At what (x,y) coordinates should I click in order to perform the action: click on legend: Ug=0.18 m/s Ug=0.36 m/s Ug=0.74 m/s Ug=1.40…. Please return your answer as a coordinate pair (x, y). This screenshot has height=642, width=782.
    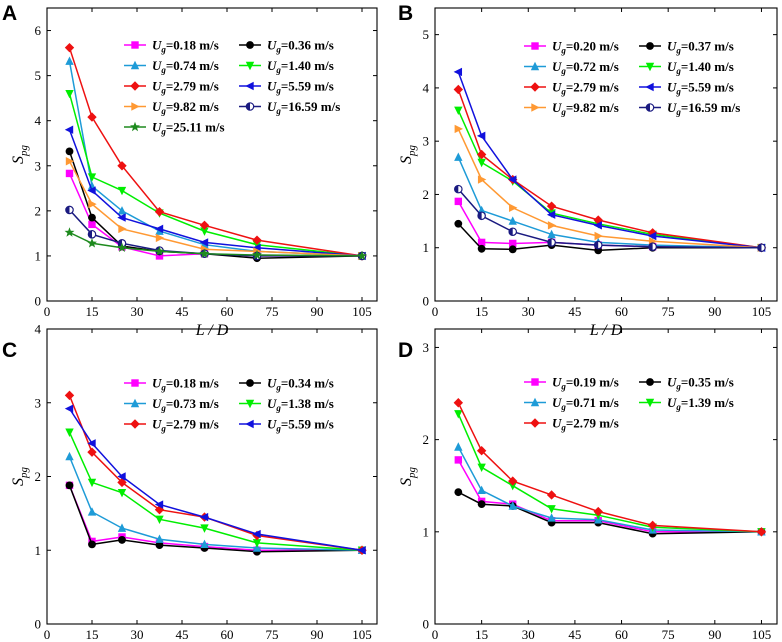
    Looking at the image, I should click on (232, 87).